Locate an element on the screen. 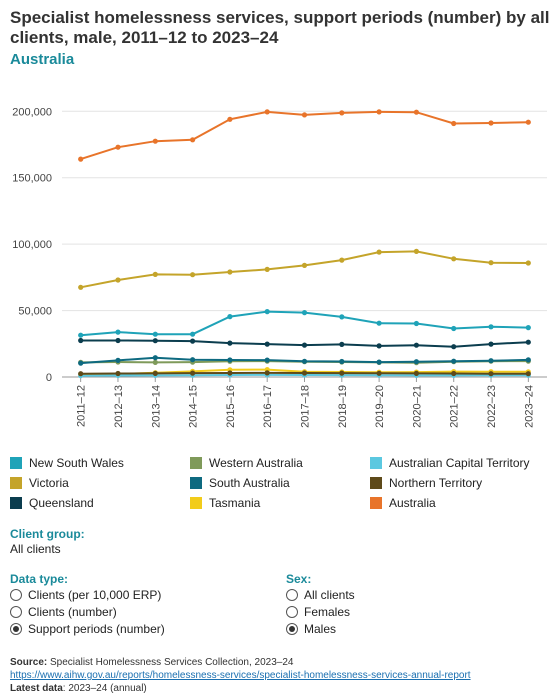 This screenshot has height=700, width=560. legend-item-queensland: Queensland is located at coordinates (52, 503).